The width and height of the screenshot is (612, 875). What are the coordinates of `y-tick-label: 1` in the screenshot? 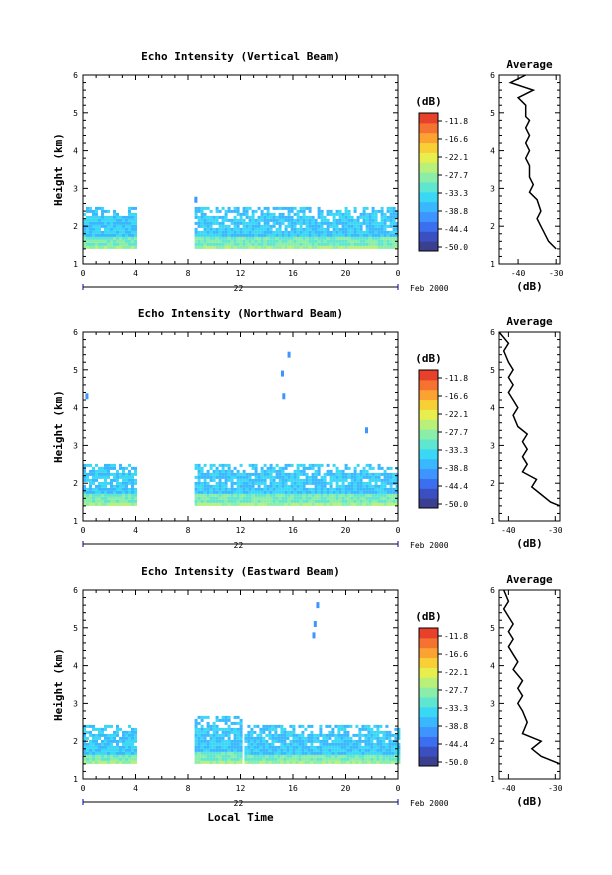 It's located at (75, 521).